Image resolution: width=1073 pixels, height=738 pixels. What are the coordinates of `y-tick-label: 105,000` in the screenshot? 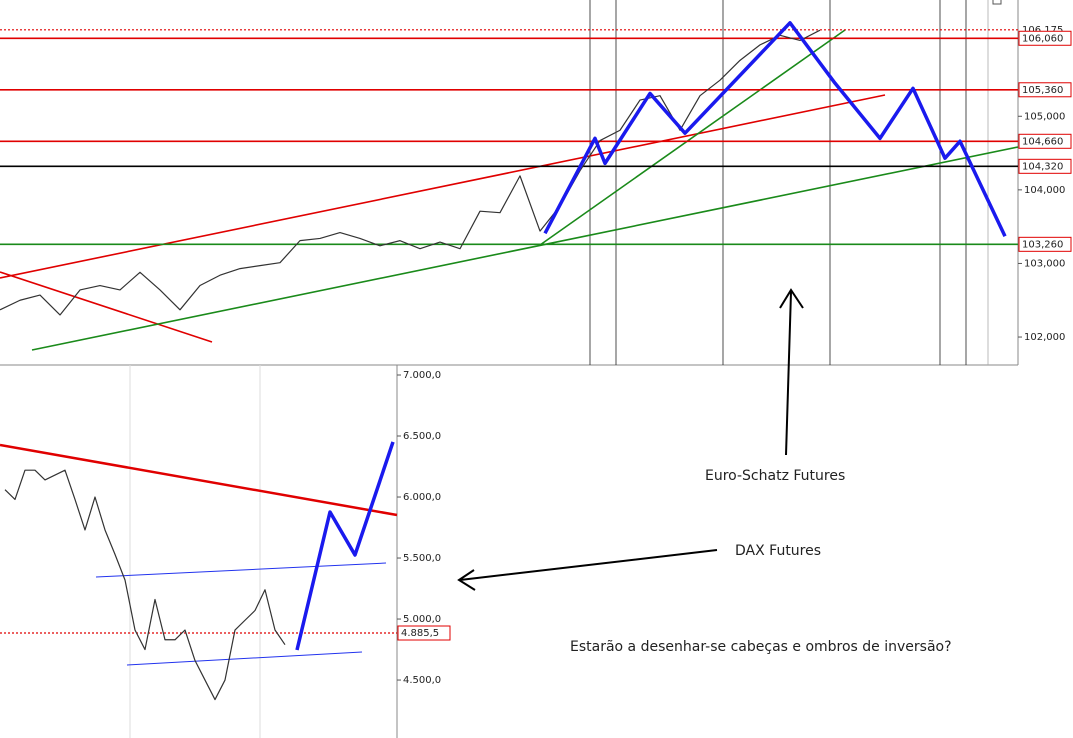 It's located at (1044, 116).